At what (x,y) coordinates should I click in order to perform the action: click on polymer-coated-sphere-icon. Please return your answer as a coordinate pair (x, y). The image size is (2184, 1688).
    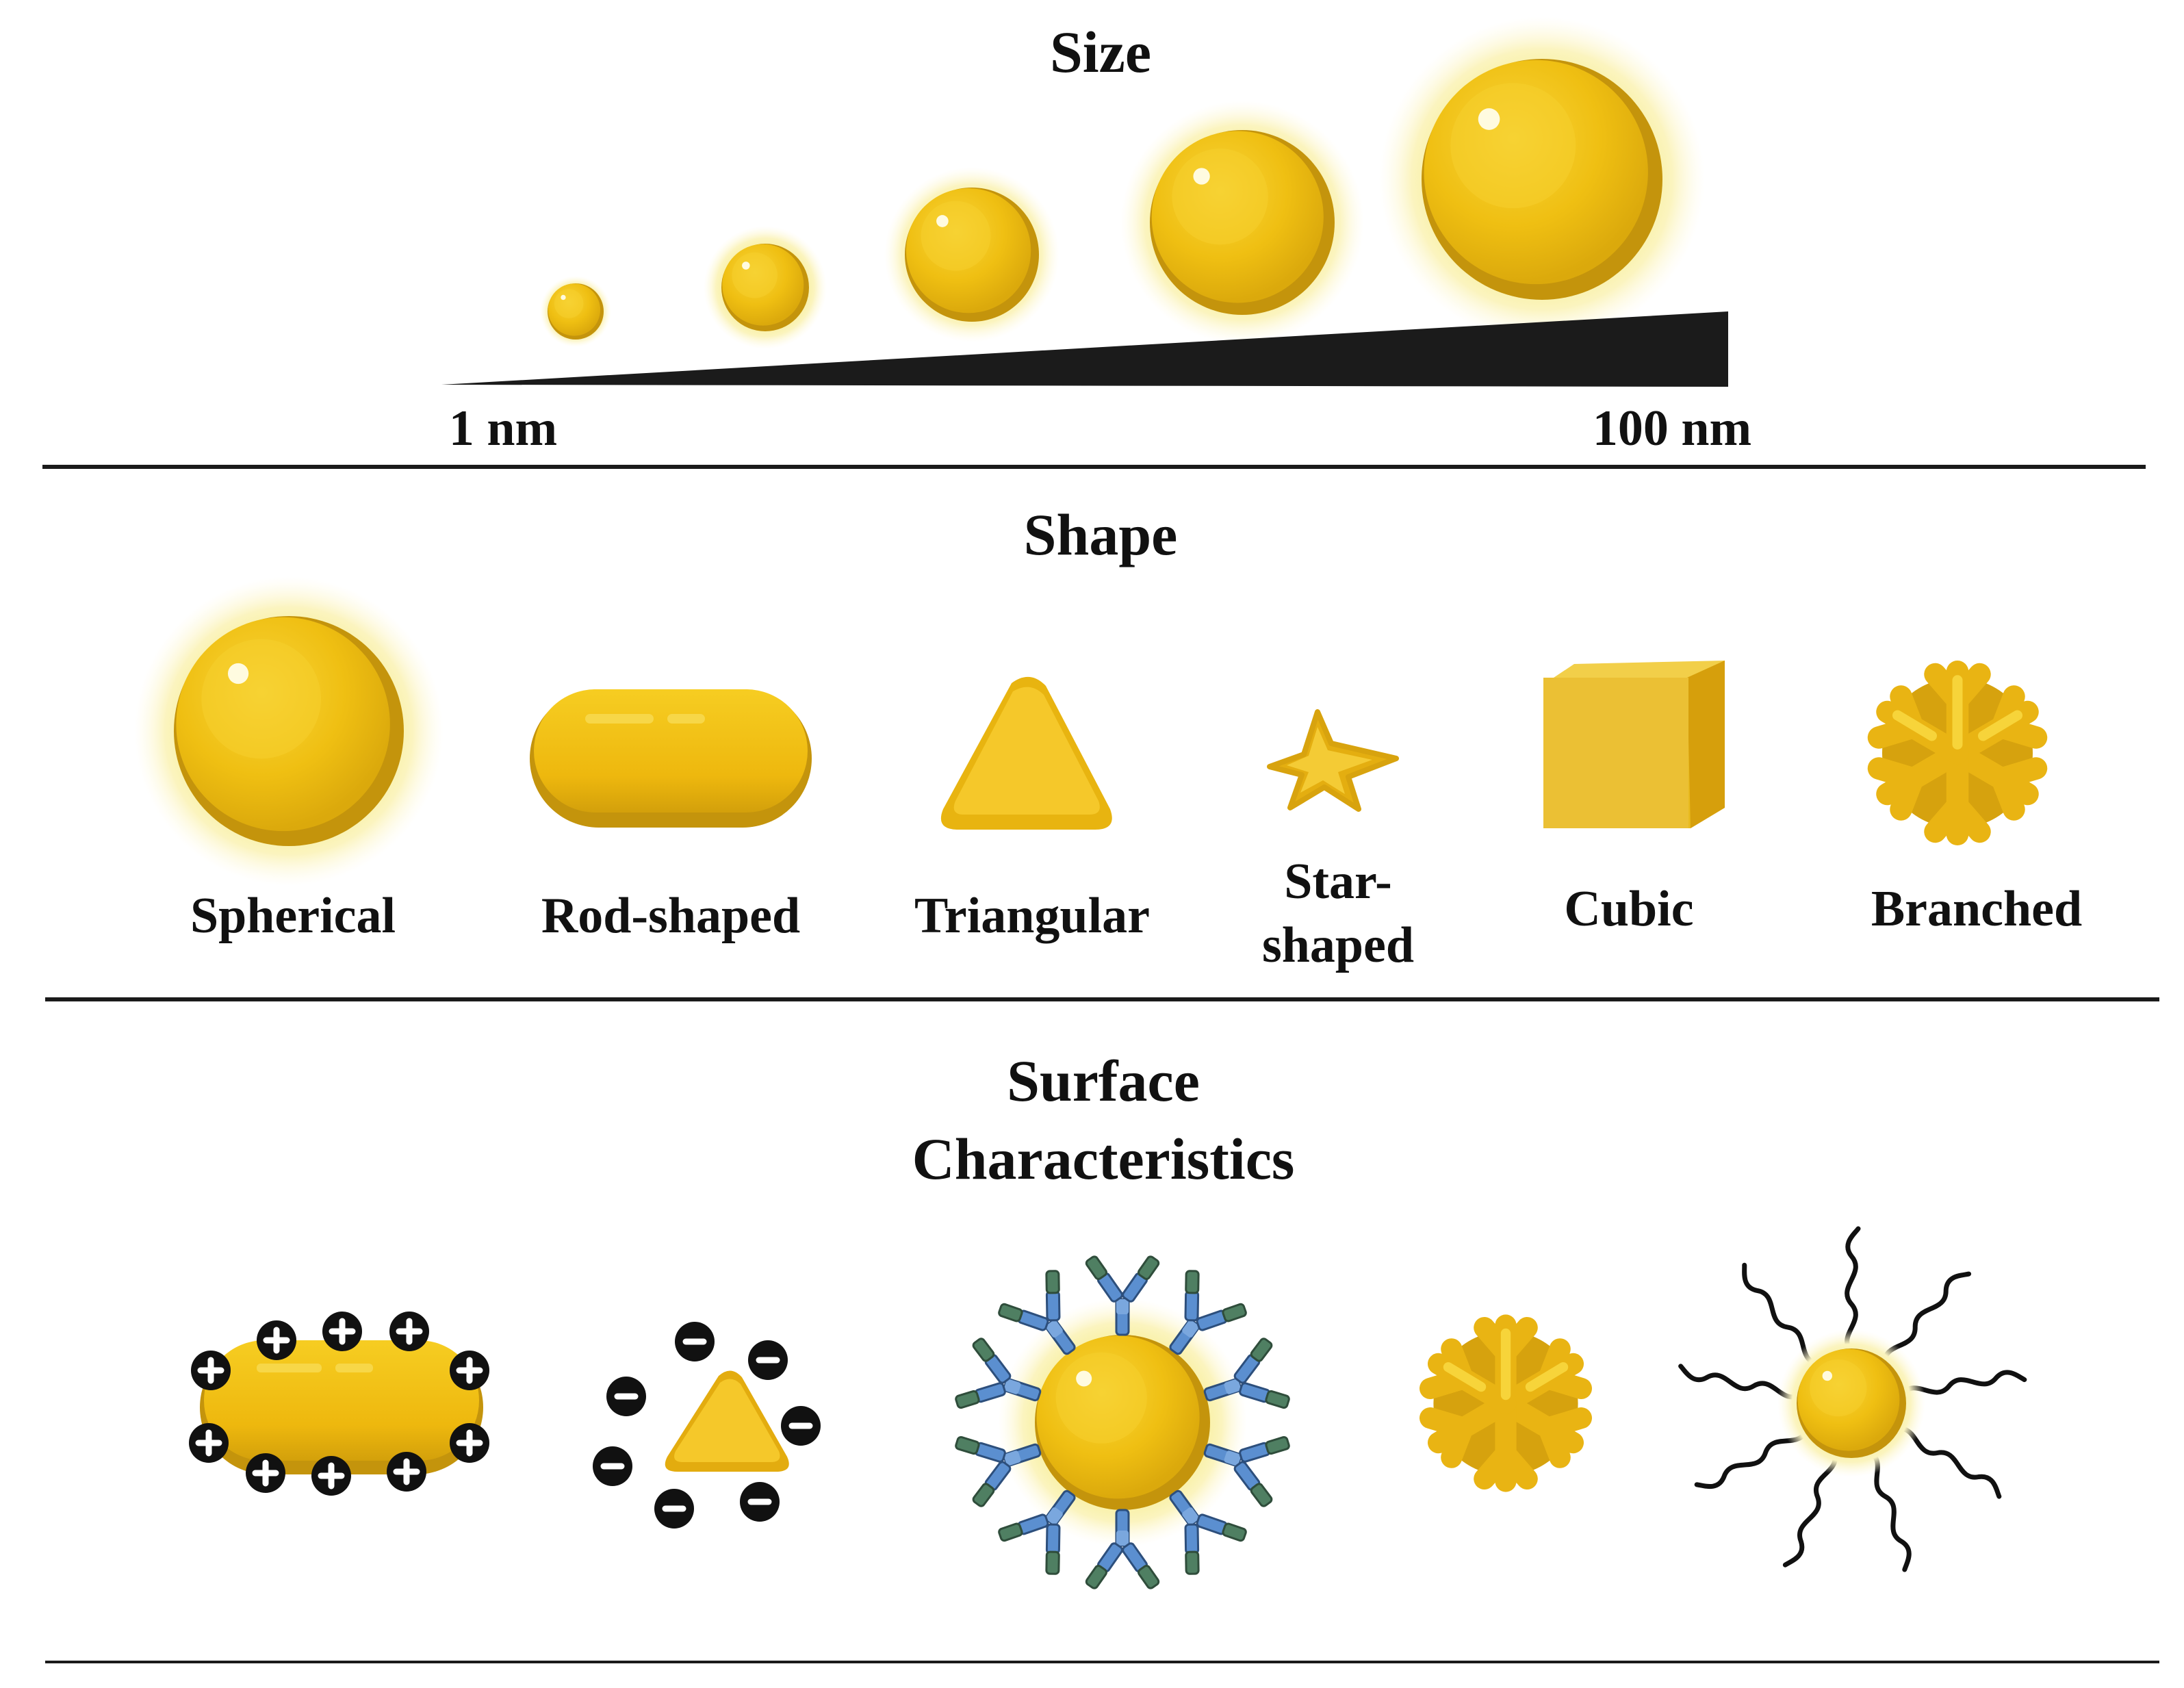
    Looking at the image, I should click on (1852, 1399).